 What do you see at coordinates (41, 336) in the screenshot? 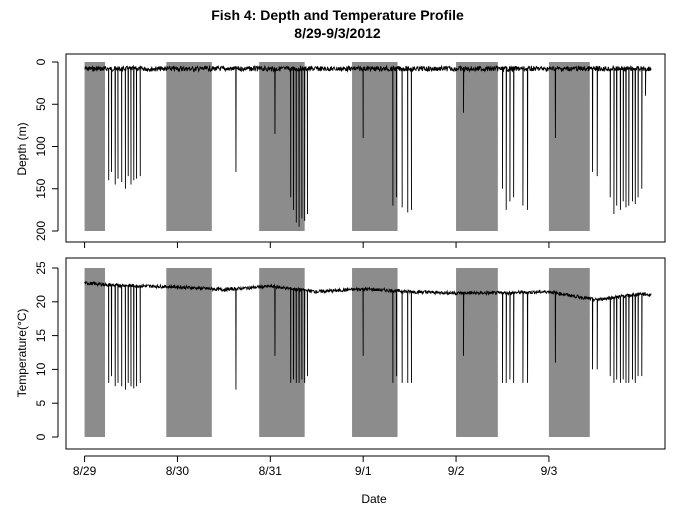
I see `temperature-y-tick-label-15: 15` at bounding box center [41, 336].